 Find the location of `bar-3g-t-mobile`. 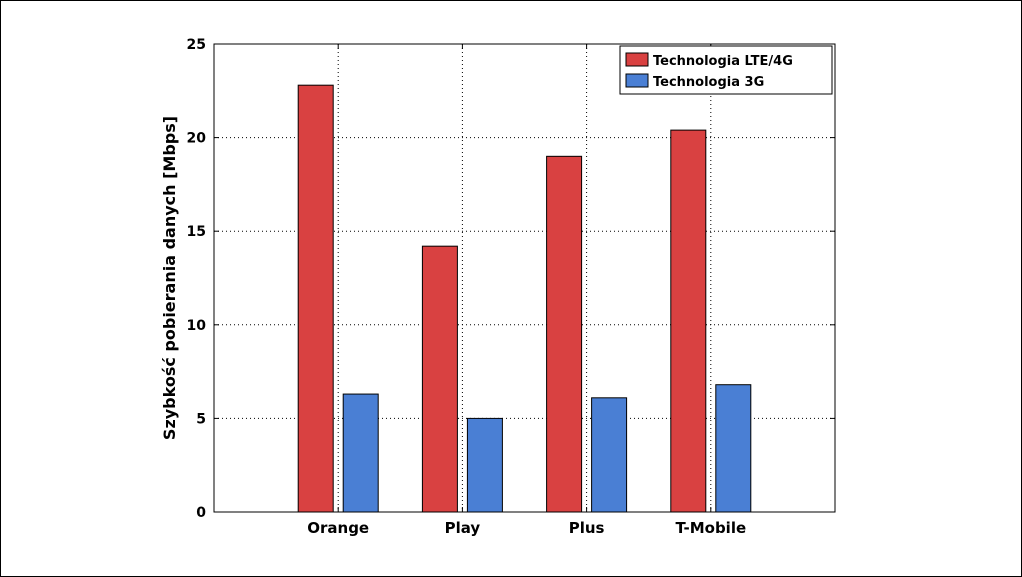

bar-3g-t-mobile is located at coordinates (733, 448).